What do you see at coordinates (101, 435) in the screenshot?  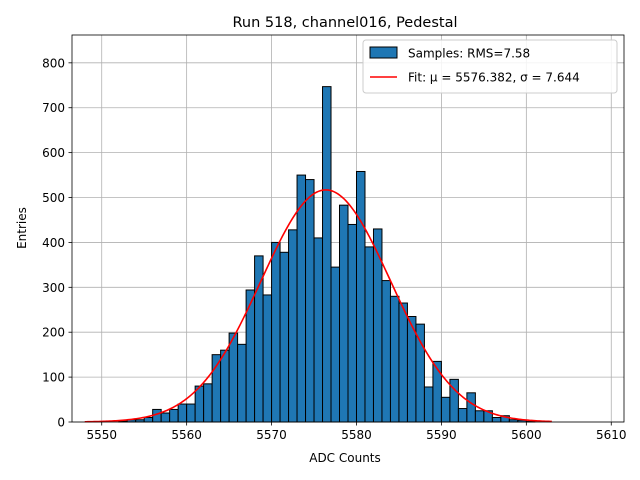 I see `x-tick-label: 5550` at bounding box center [101, 435].